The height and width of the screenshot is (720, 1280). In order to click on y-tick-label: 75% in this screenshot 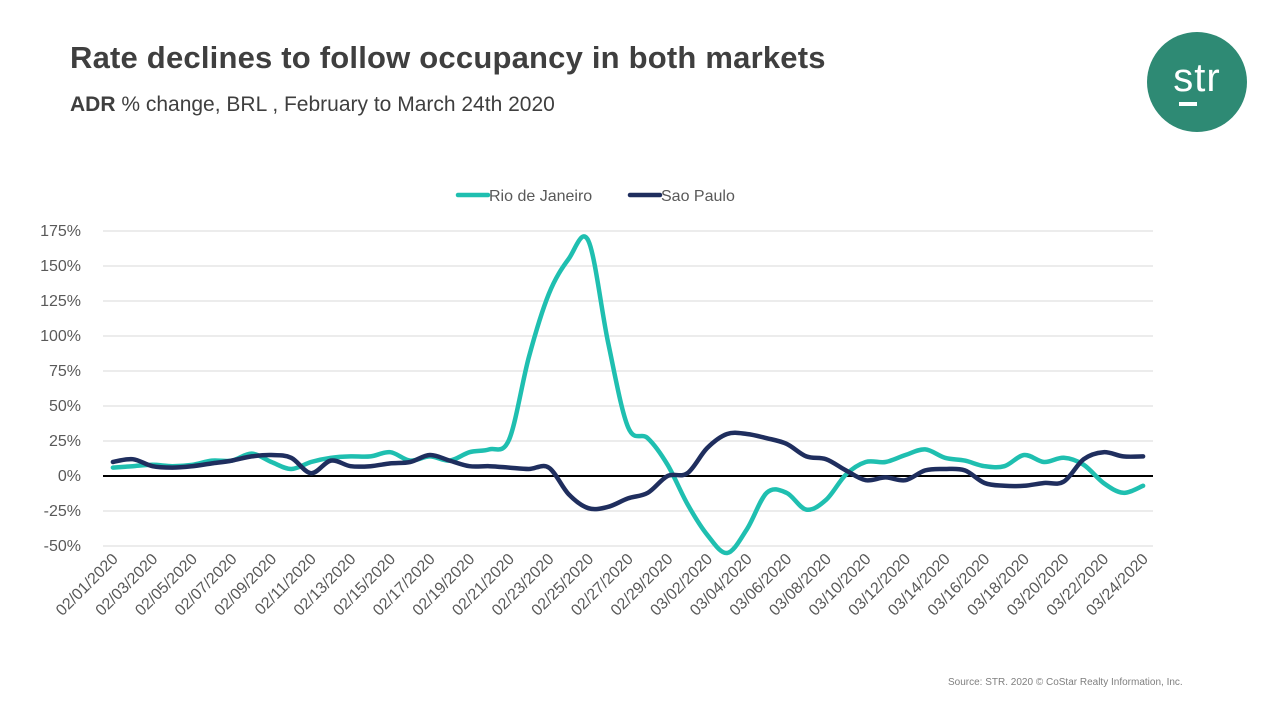, I will do `click(65, 371)`.